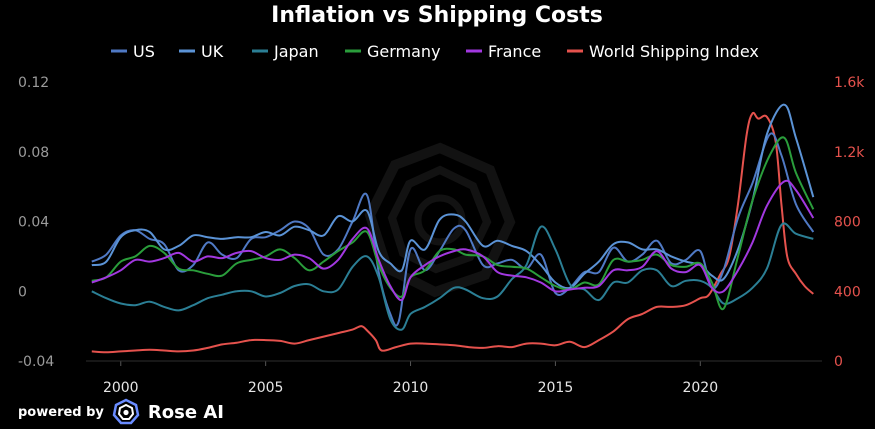  Describe the element at coordinates (556, 388) in the screenshot. I see `x-tick-label: 2015` at that location.